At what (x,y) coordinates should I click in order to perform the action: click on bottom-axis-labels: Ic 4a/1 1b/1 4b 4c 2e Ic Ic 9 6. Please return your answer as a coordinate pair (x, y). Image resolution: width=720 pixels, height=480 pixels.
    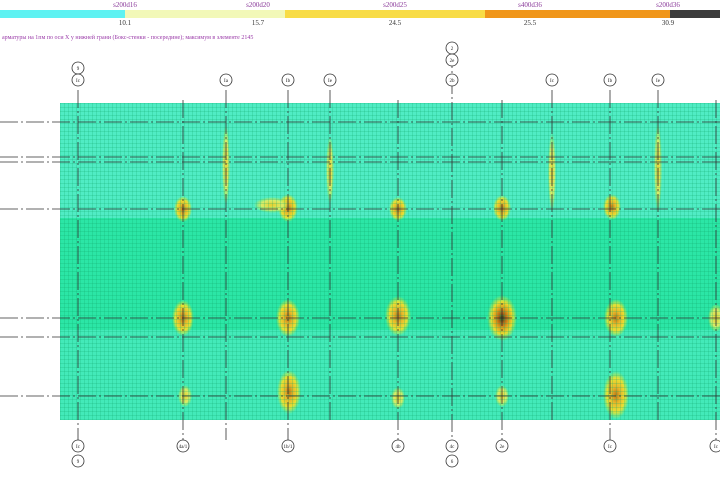
    Looking at the image, I should click on (397, 455).